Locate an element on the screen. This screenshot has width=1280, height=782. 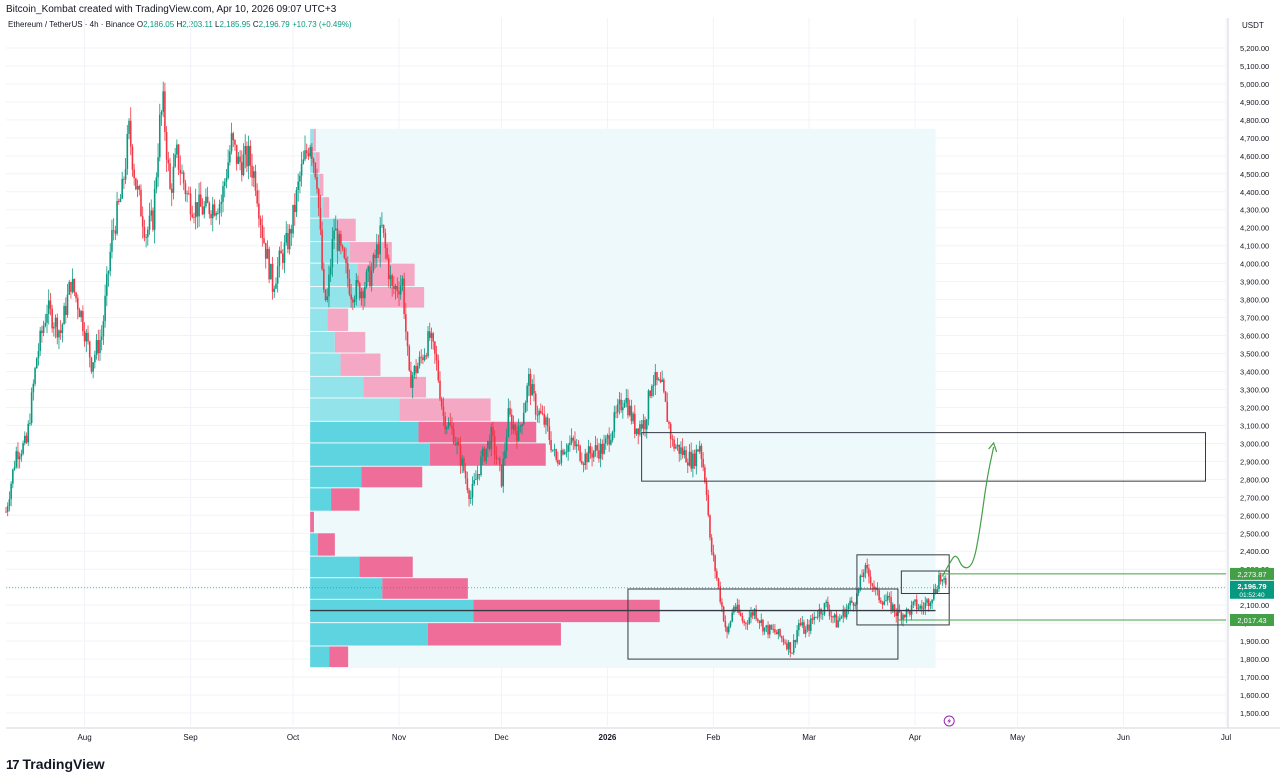
change-value: +10.73 (+0.49%) is located at coordinates (321, 24).